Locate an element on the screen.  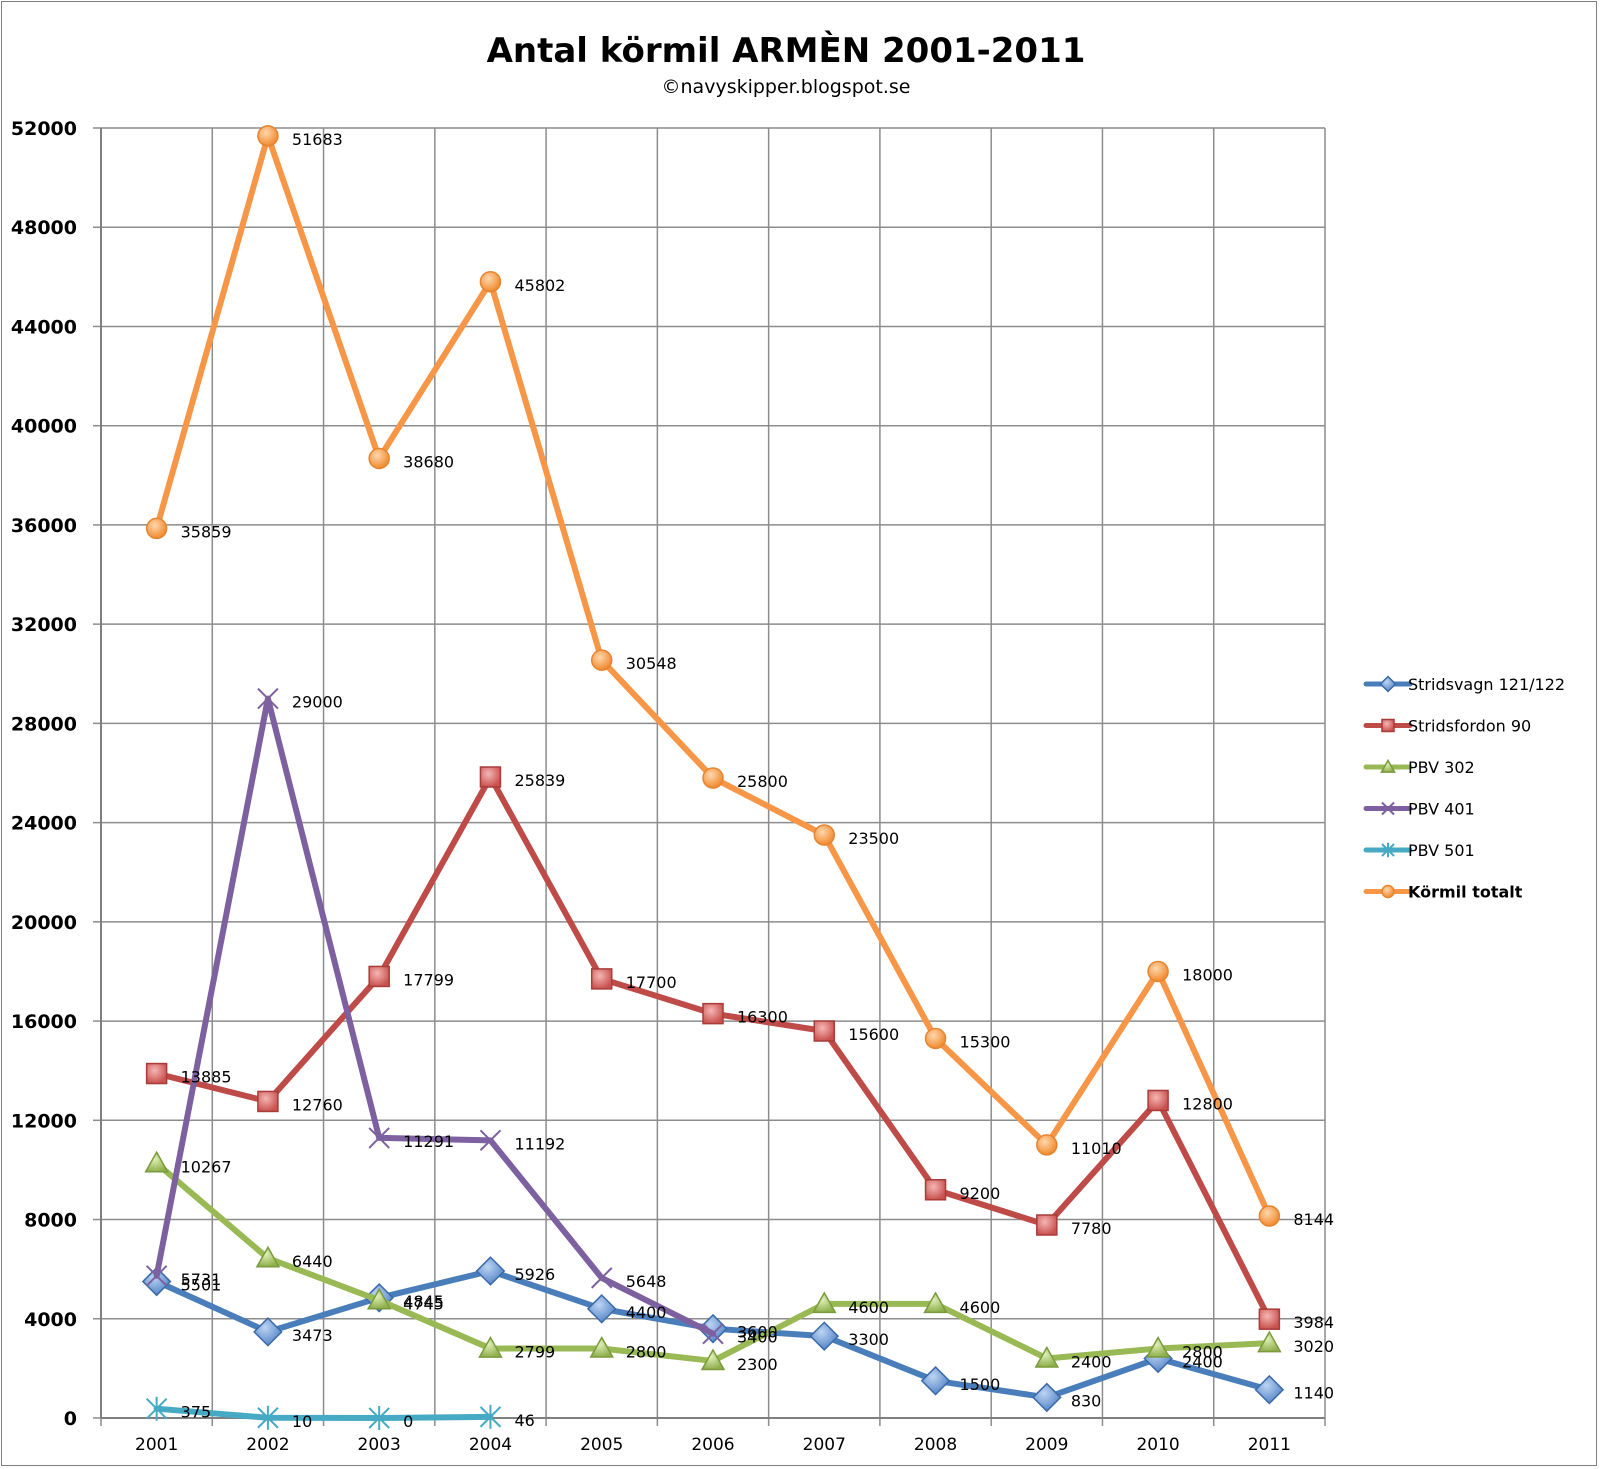
y-tick-label: 24000 is located at coordinates (44, 824).